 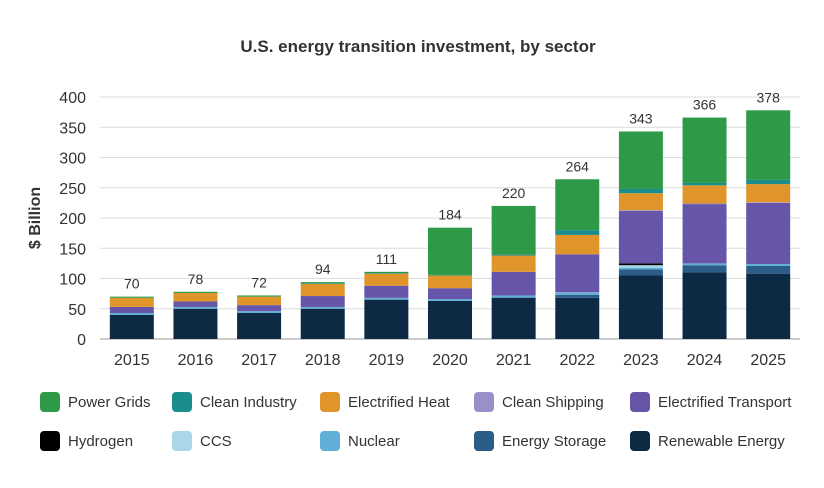 I want to click on bar-total-label: 184, so click(x=450, y=215).